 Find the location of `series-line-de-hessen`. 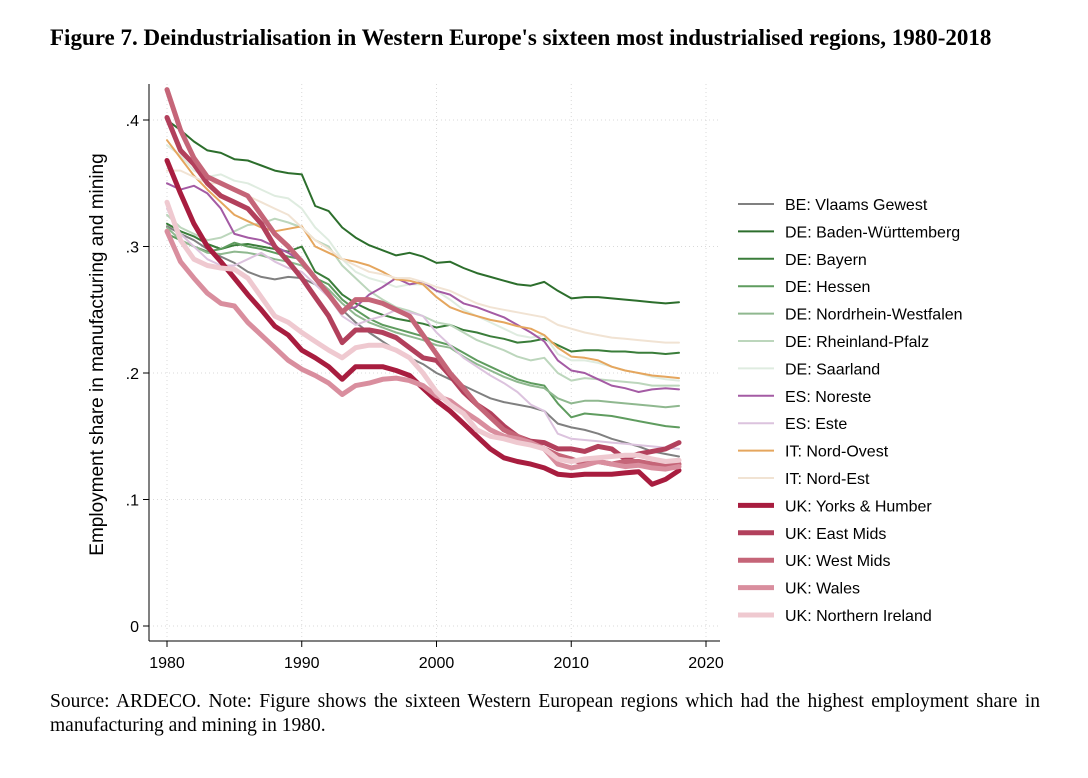

series-line-de-hessen is located at coordinates (423, 330).